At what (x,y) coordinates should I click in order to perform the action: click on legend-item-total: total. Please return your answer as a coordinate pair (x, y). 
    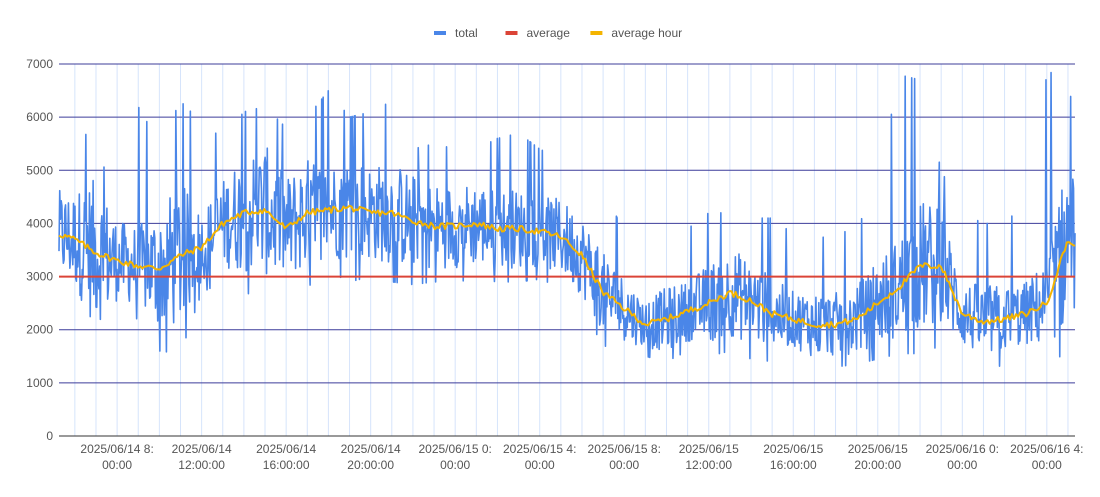
    Looking at the image, I should click on (456, 33).